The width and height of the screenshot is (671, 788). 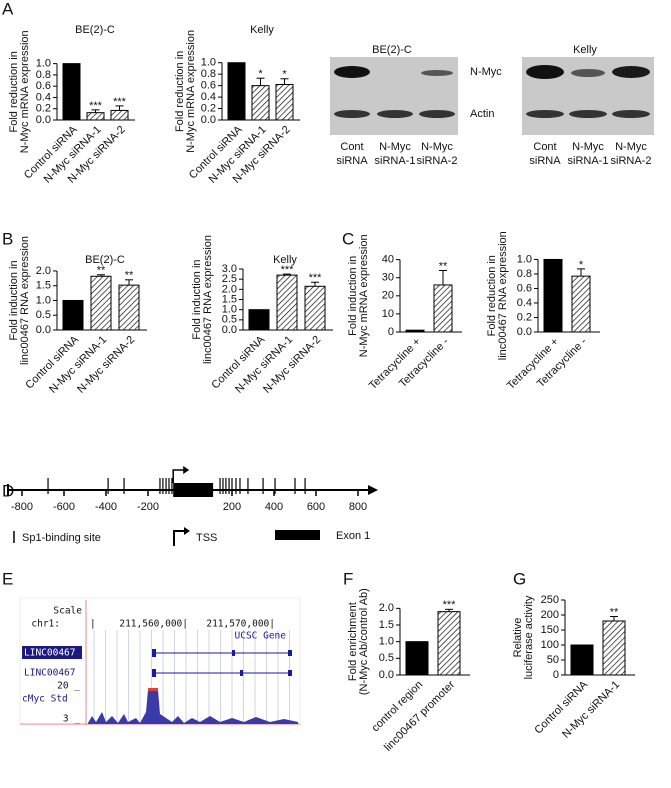 What do you see at coordinates (106, 507) in the screenshot?
I see `x-tick-label: -400` at bounding box center [106, 507].